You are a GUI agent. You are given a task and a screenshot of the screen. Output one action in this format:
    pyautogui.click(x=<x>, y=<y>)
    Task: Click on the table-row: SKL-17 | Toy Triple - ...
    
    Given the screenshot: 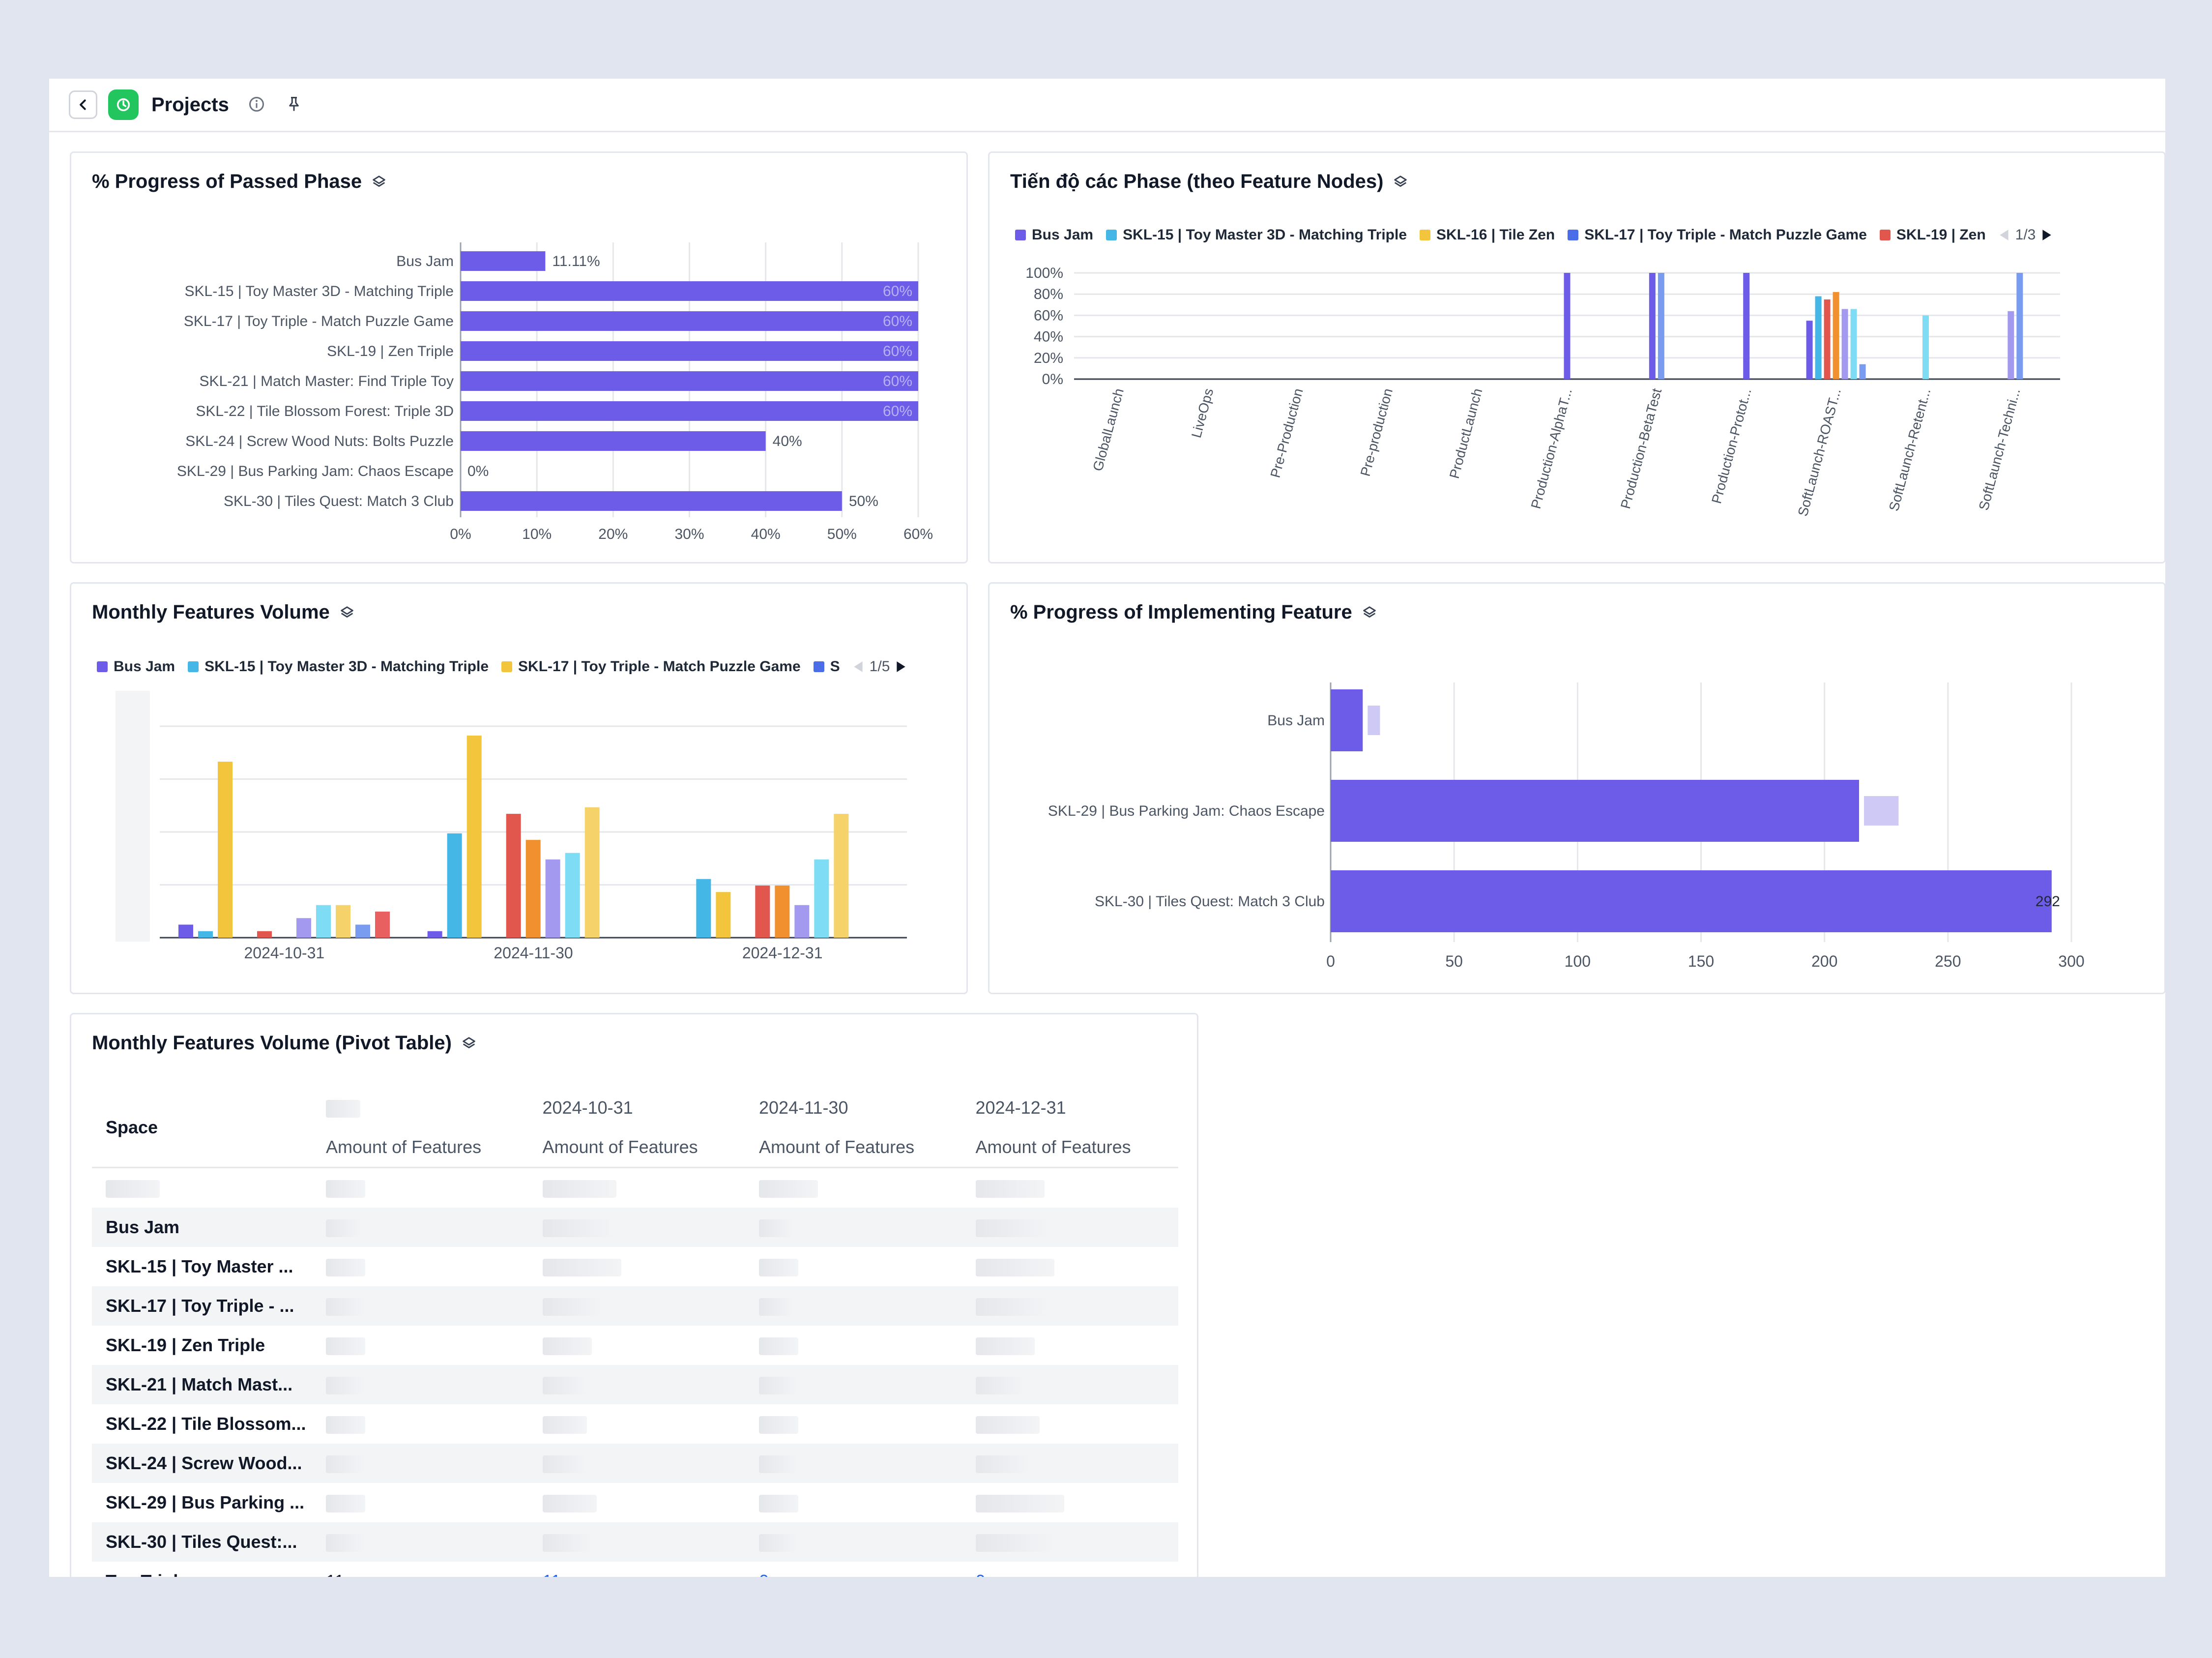 What is the action you would take?
    pyautogui.click(x=635, y=1306)
    